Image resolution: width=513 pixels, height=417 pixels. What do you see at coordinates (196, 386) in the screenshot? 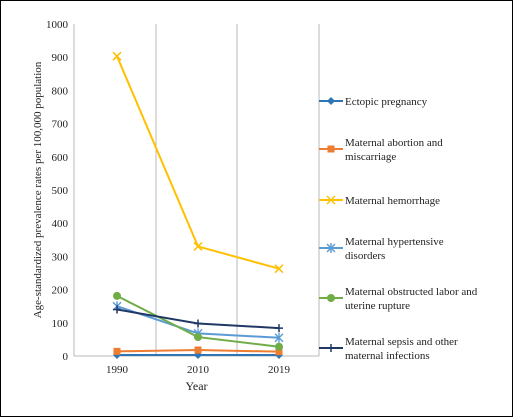
I see `x-axis-title: Year` at bounding box center [196, 386].